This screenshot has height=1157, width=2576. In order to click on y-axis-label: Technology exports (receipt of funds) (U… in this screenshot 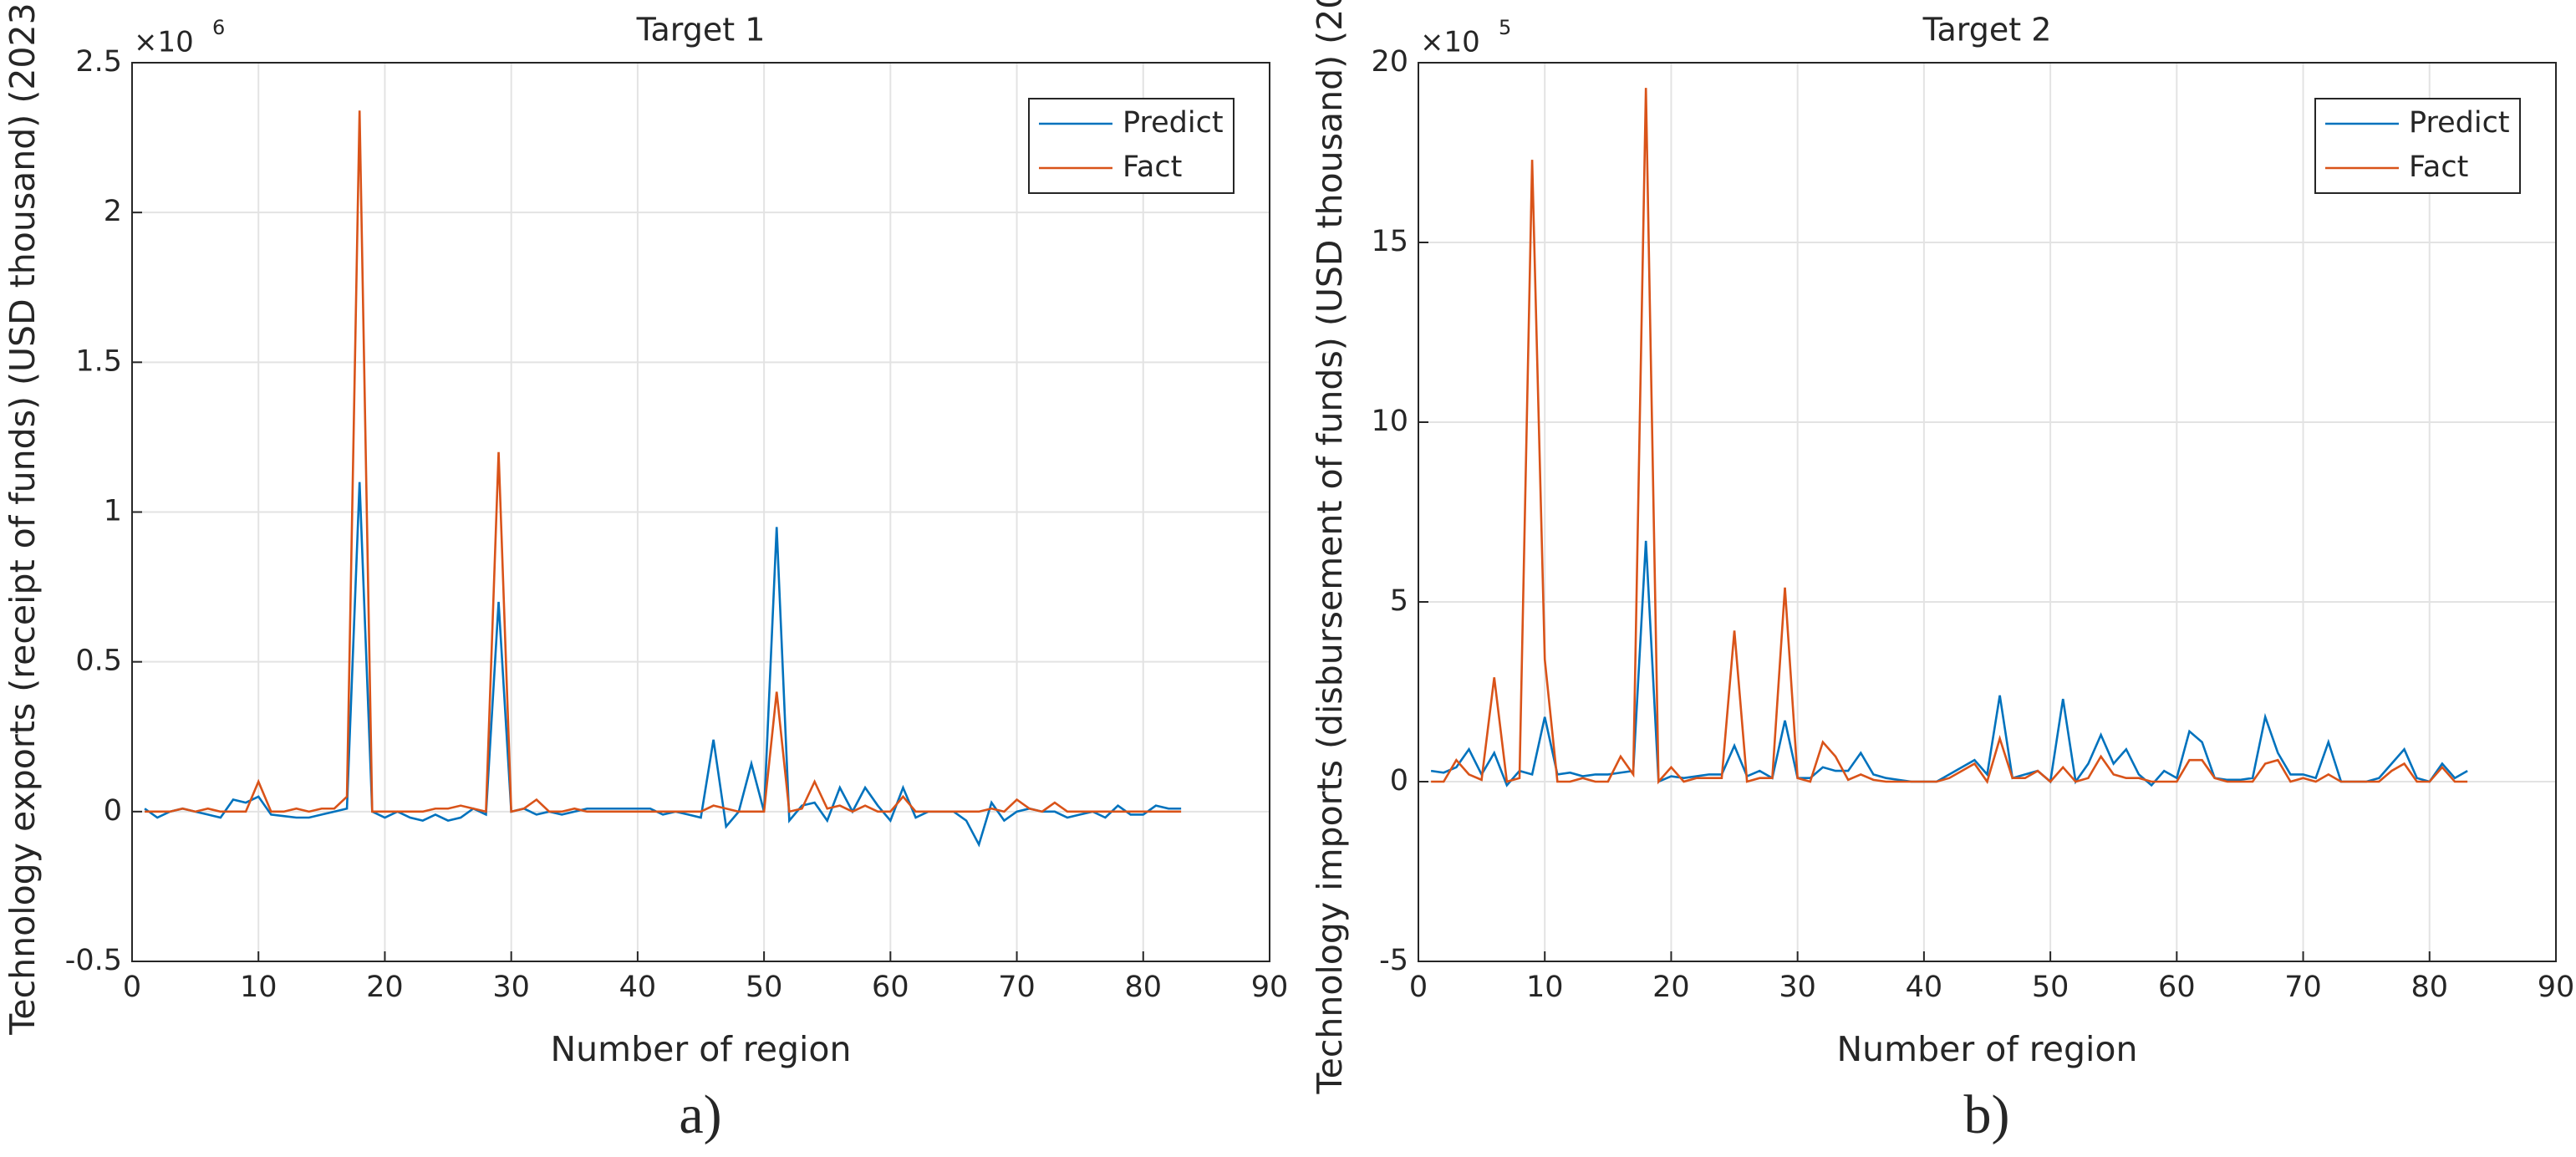, I will do `click(23, 518)`.